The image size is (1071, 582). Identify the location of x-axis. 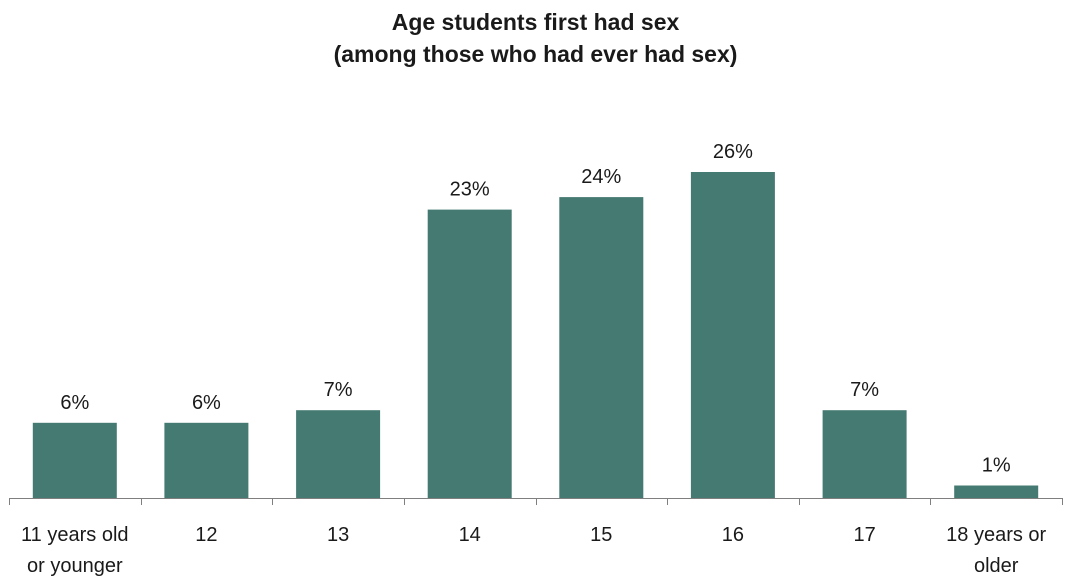
(536, 501).